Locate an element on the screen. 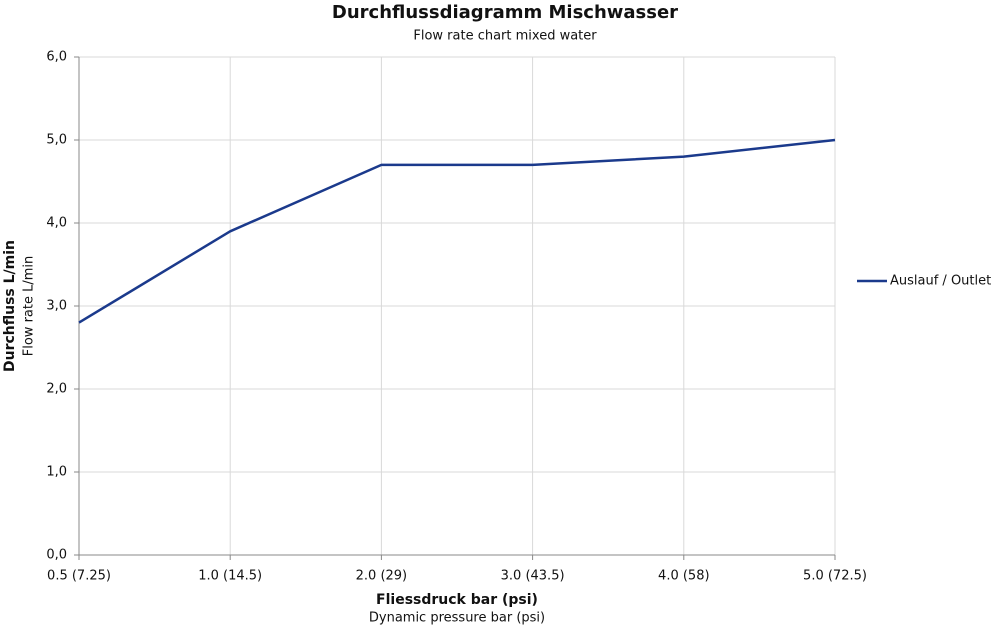  y-axis-title: Durchfluss L/min is located at coordinates (10, 306).